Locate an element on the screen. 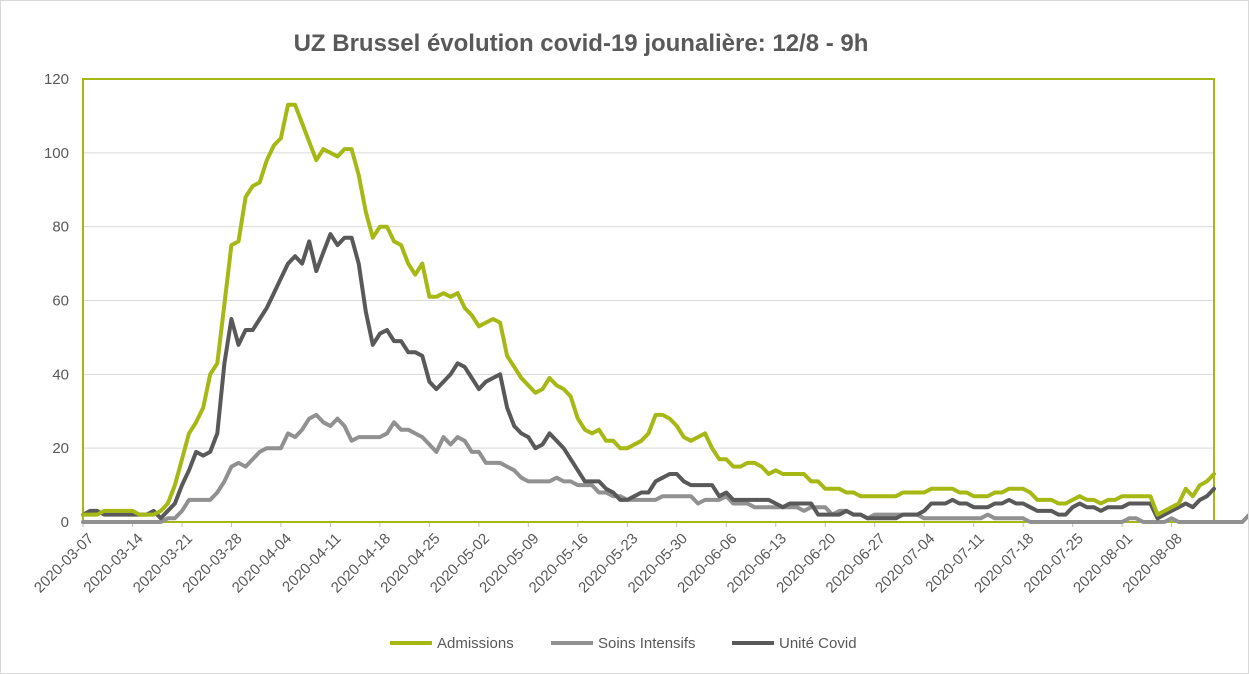 The width and height of the screenshot is (1249, 674). y-tick-label: 40 is located at coordinates (60, 374).